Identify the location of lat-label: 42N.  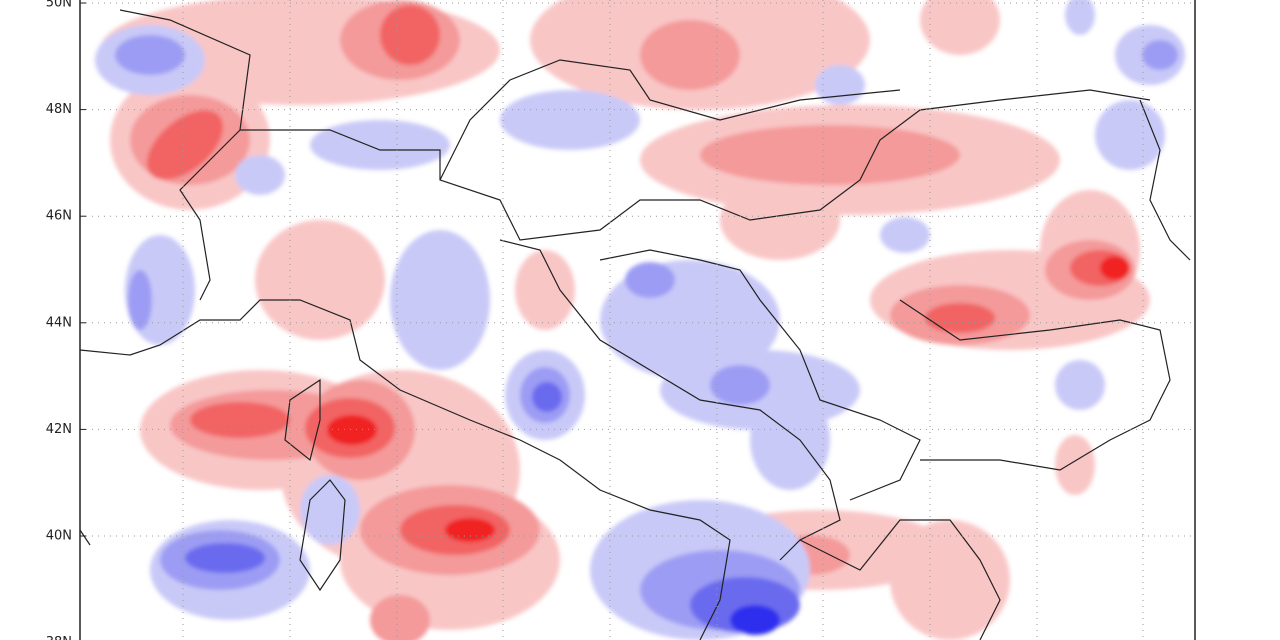
(59, 429).